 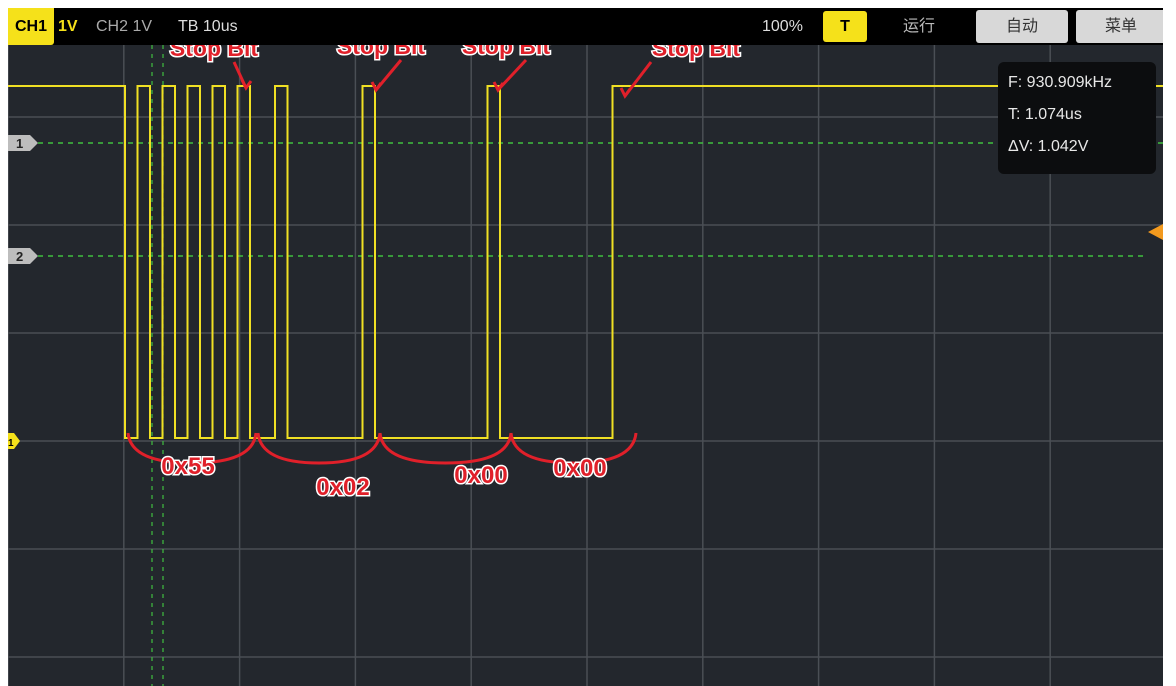 I want to click on auto-button: 自动, so click(x=1022, y=26).